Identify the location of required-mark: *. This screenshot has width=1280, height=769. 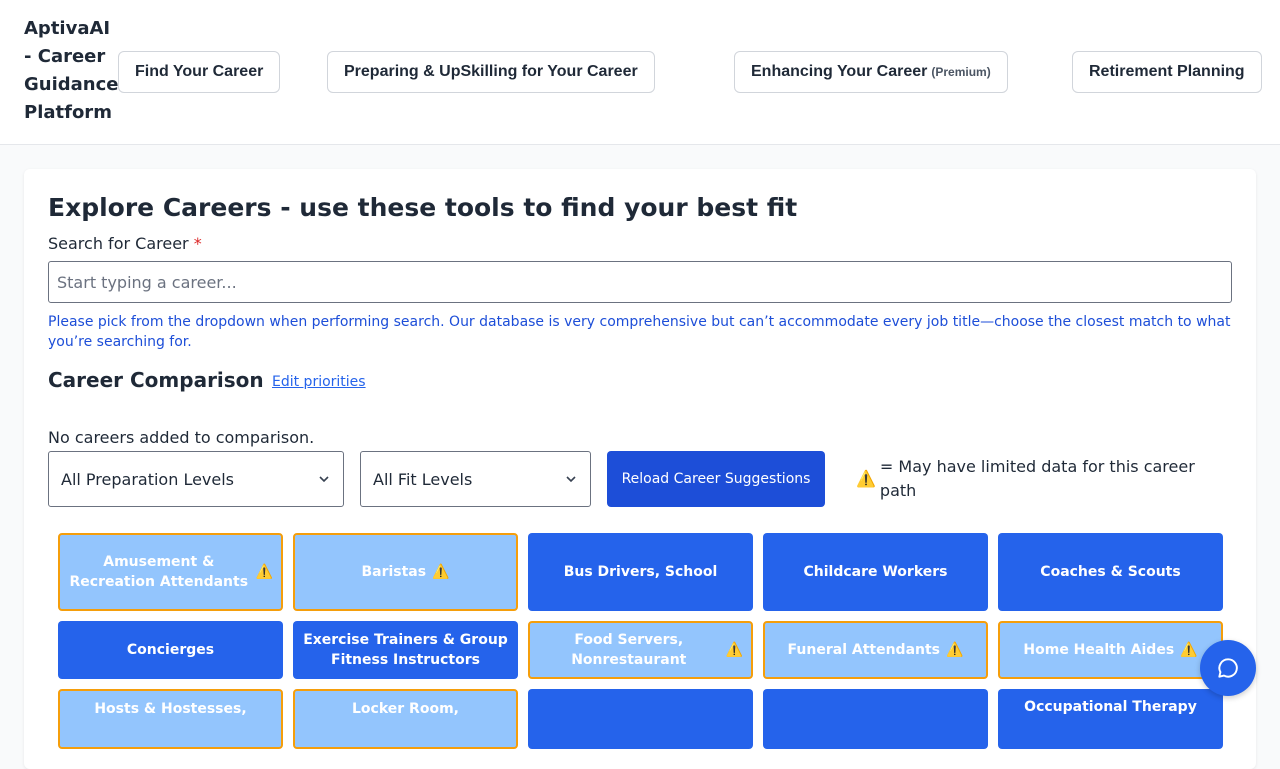
(197, 243).